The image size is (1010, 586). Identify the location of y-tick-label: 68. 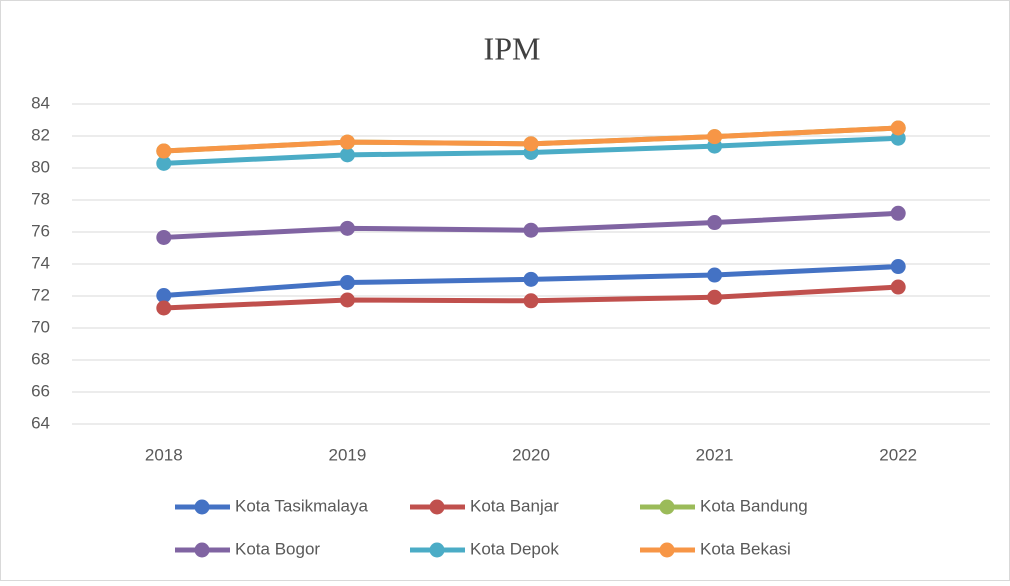
(40, 358).